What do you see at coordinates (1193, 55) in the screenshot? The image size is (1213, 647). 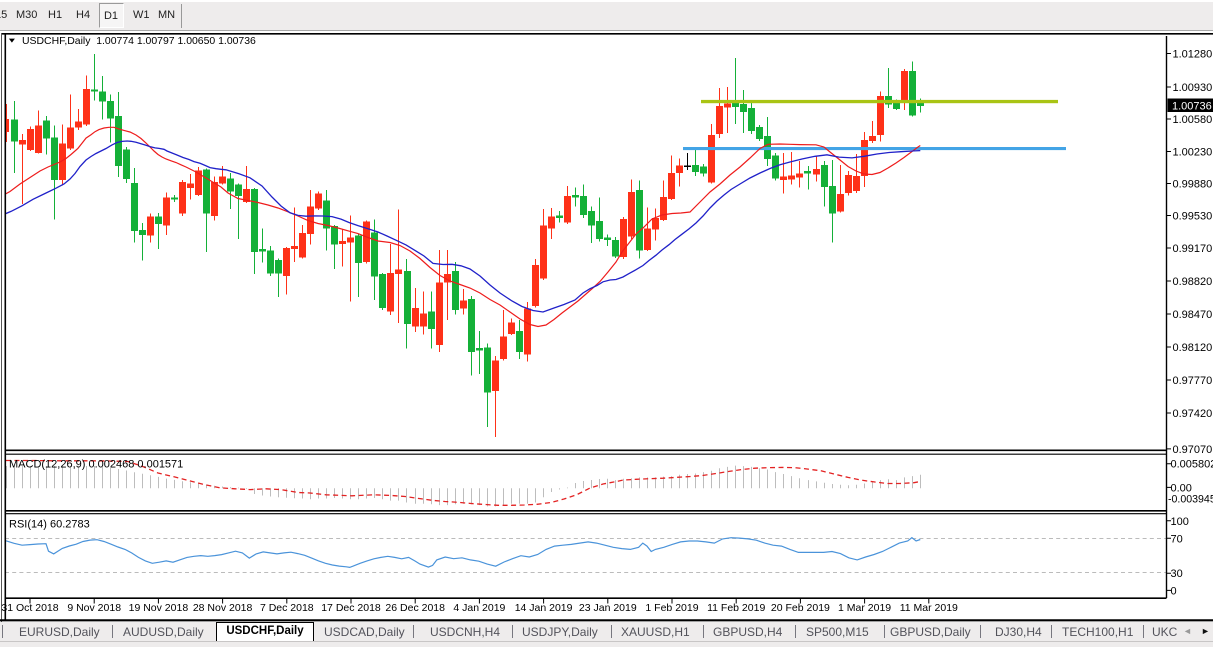 I see `svg-text: 1.01280` at bounding box center [1193, 55].